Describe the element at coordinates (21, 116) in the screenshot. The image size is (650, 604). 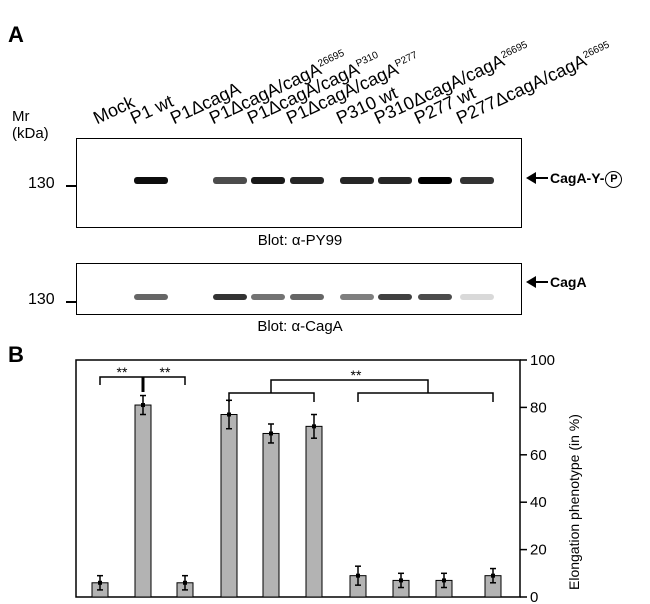
I see `mr-label-line1: Mr` at that location.